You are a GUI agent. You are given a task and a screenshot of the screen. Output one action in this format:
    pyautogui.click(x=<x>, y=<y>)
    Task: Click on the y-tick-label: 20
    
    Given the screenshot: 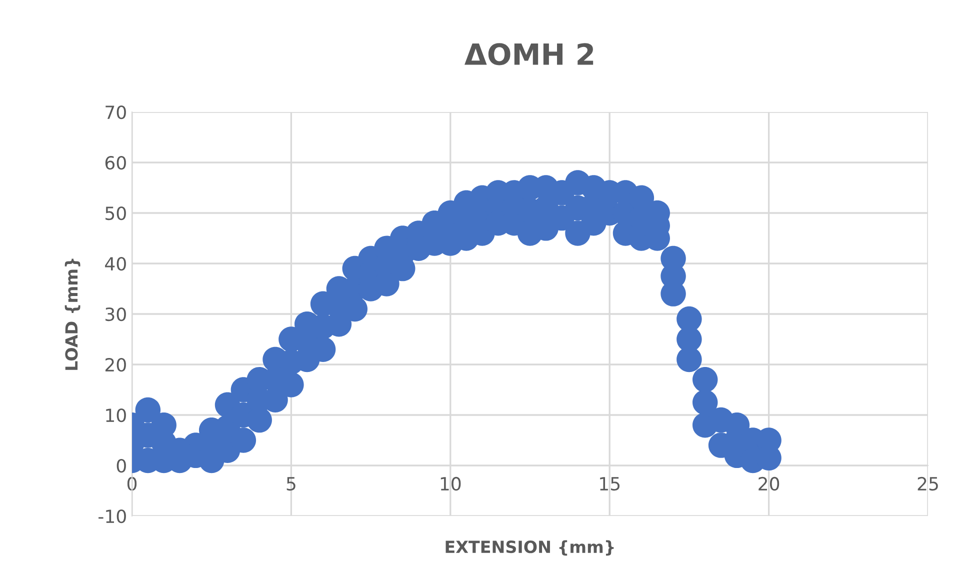 What is the action you would take?
    pyautogui.click(x=115, y=365)
    